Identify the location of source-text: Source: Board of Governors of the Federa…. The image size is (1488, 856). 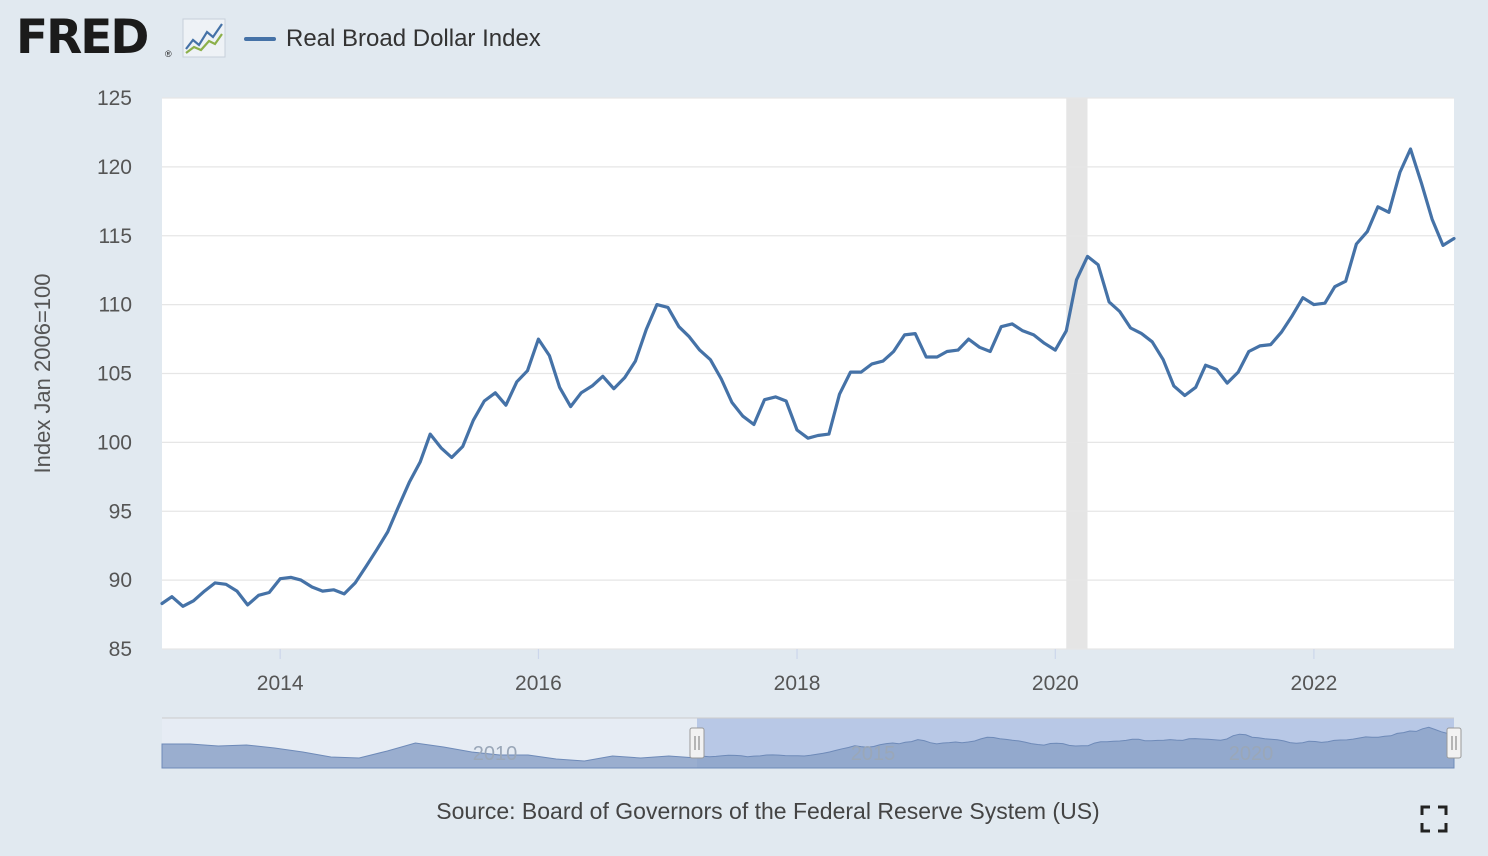
(768, 811).